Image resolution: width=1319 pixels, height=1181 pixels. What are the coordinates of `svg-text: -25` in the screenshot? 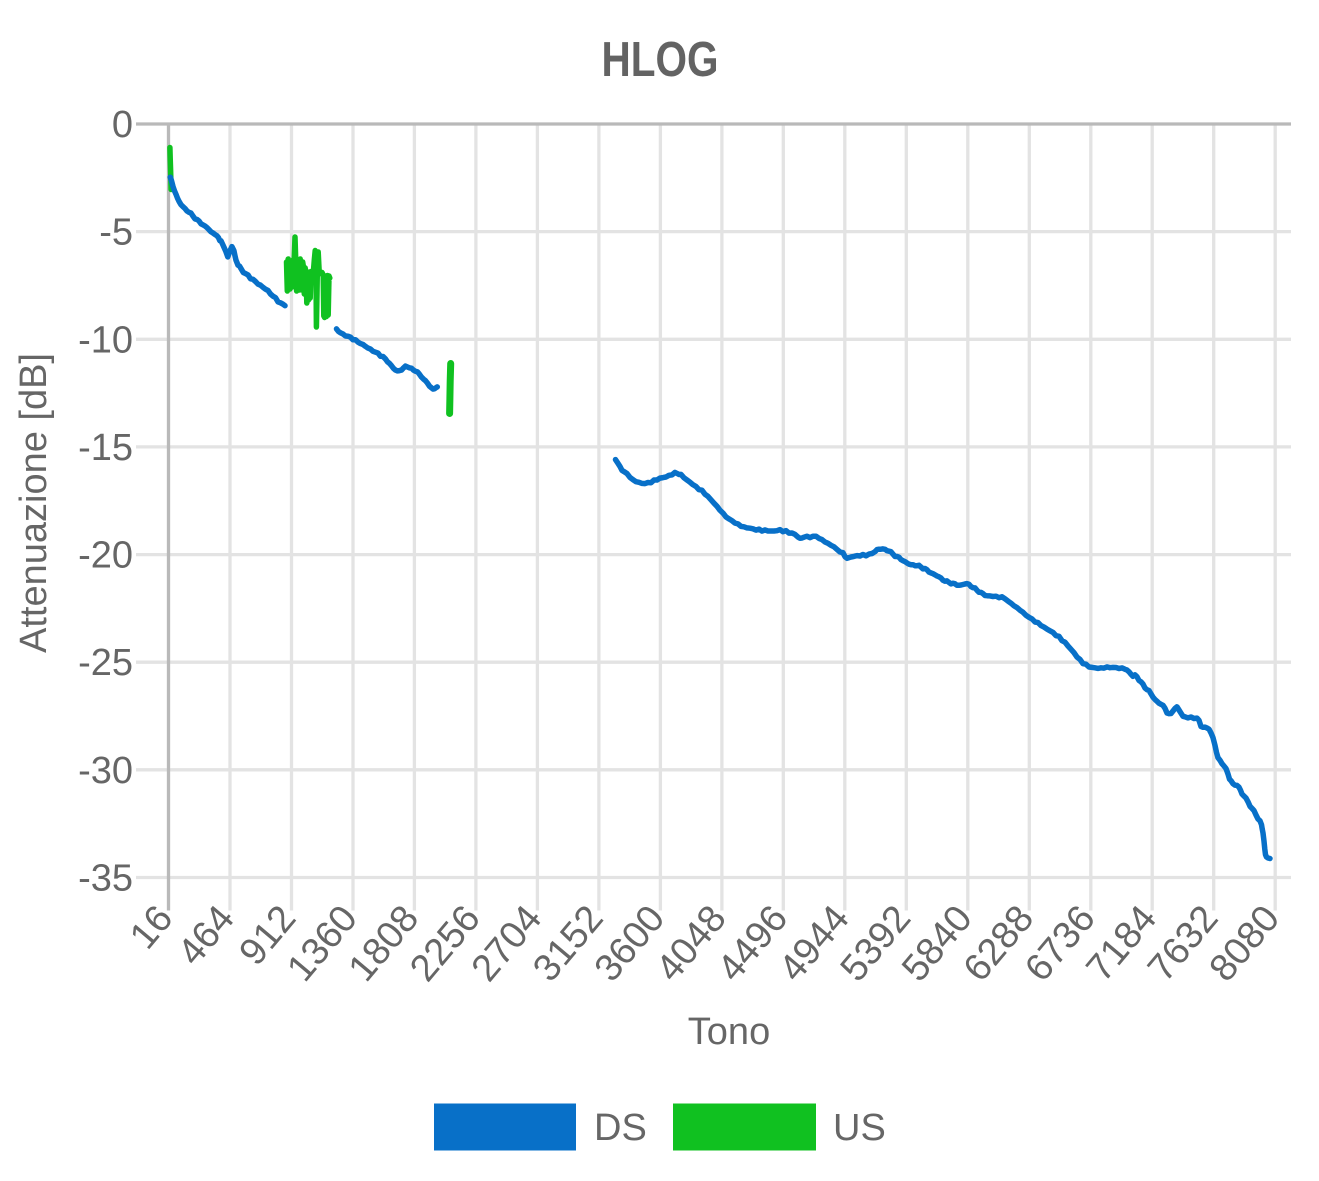 It's located at (105, 663).